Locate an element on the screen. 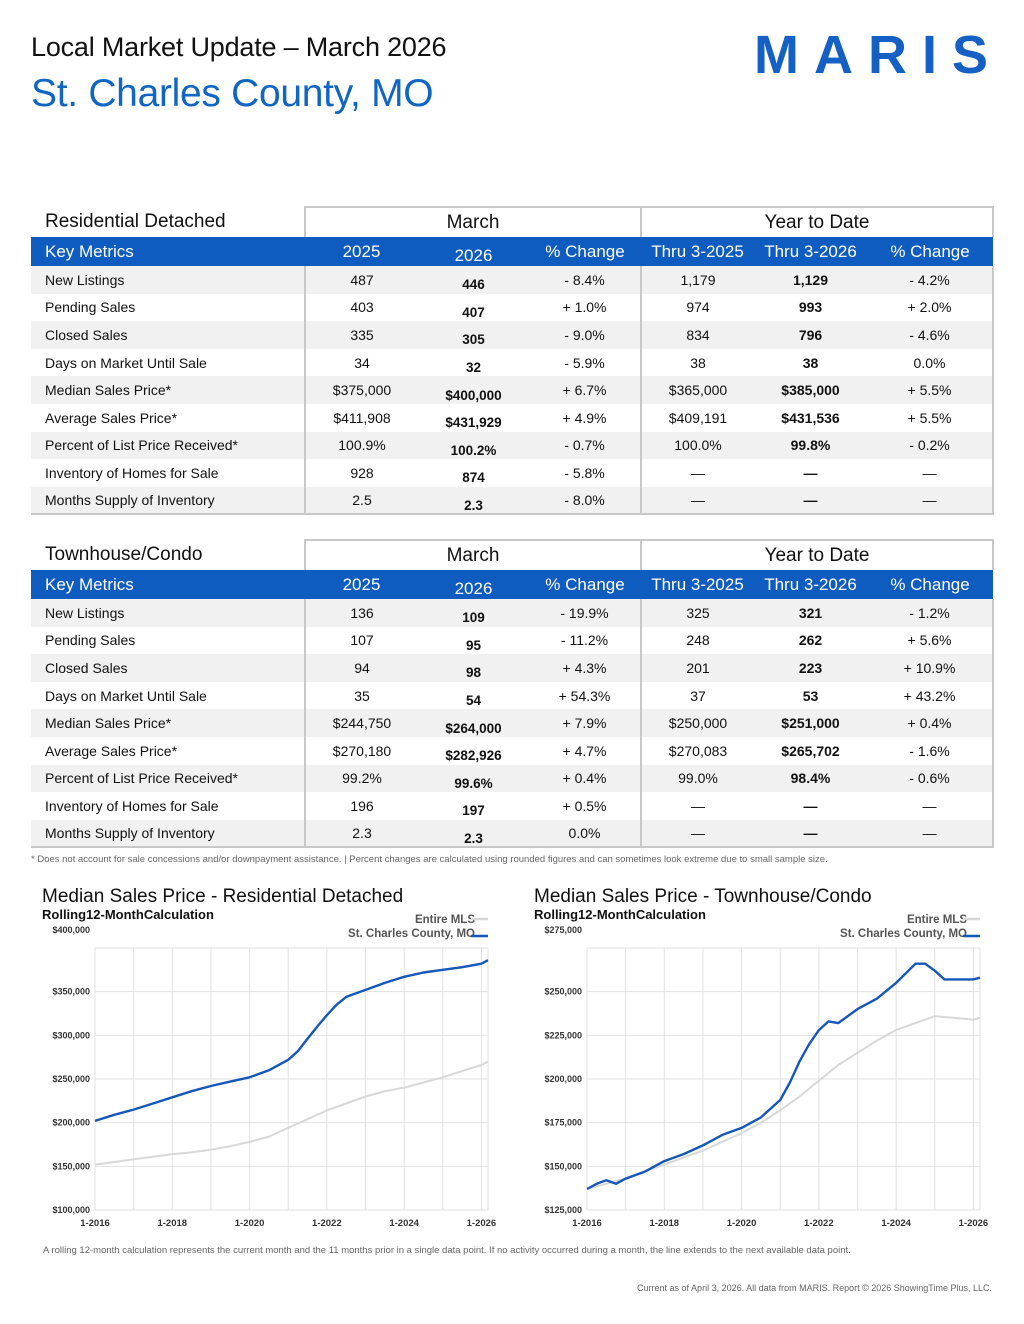 This screenshot has width=1024, height=1324. cell-m2025: $411,908 is located at coordinates (361, 417).